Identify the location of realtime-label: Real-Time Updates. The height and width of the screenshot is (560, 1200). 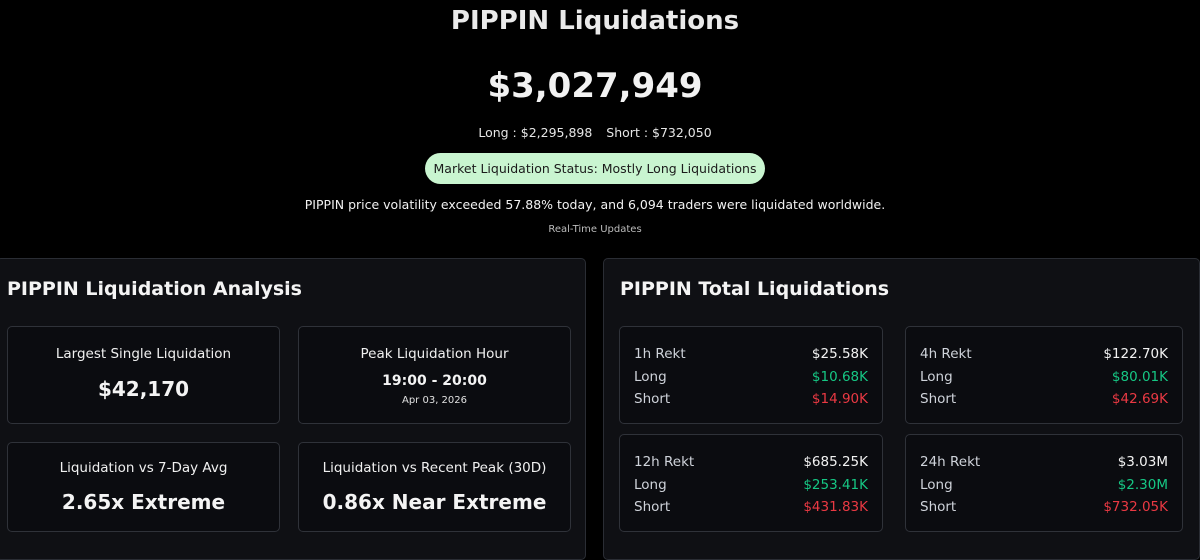
(595, 229).